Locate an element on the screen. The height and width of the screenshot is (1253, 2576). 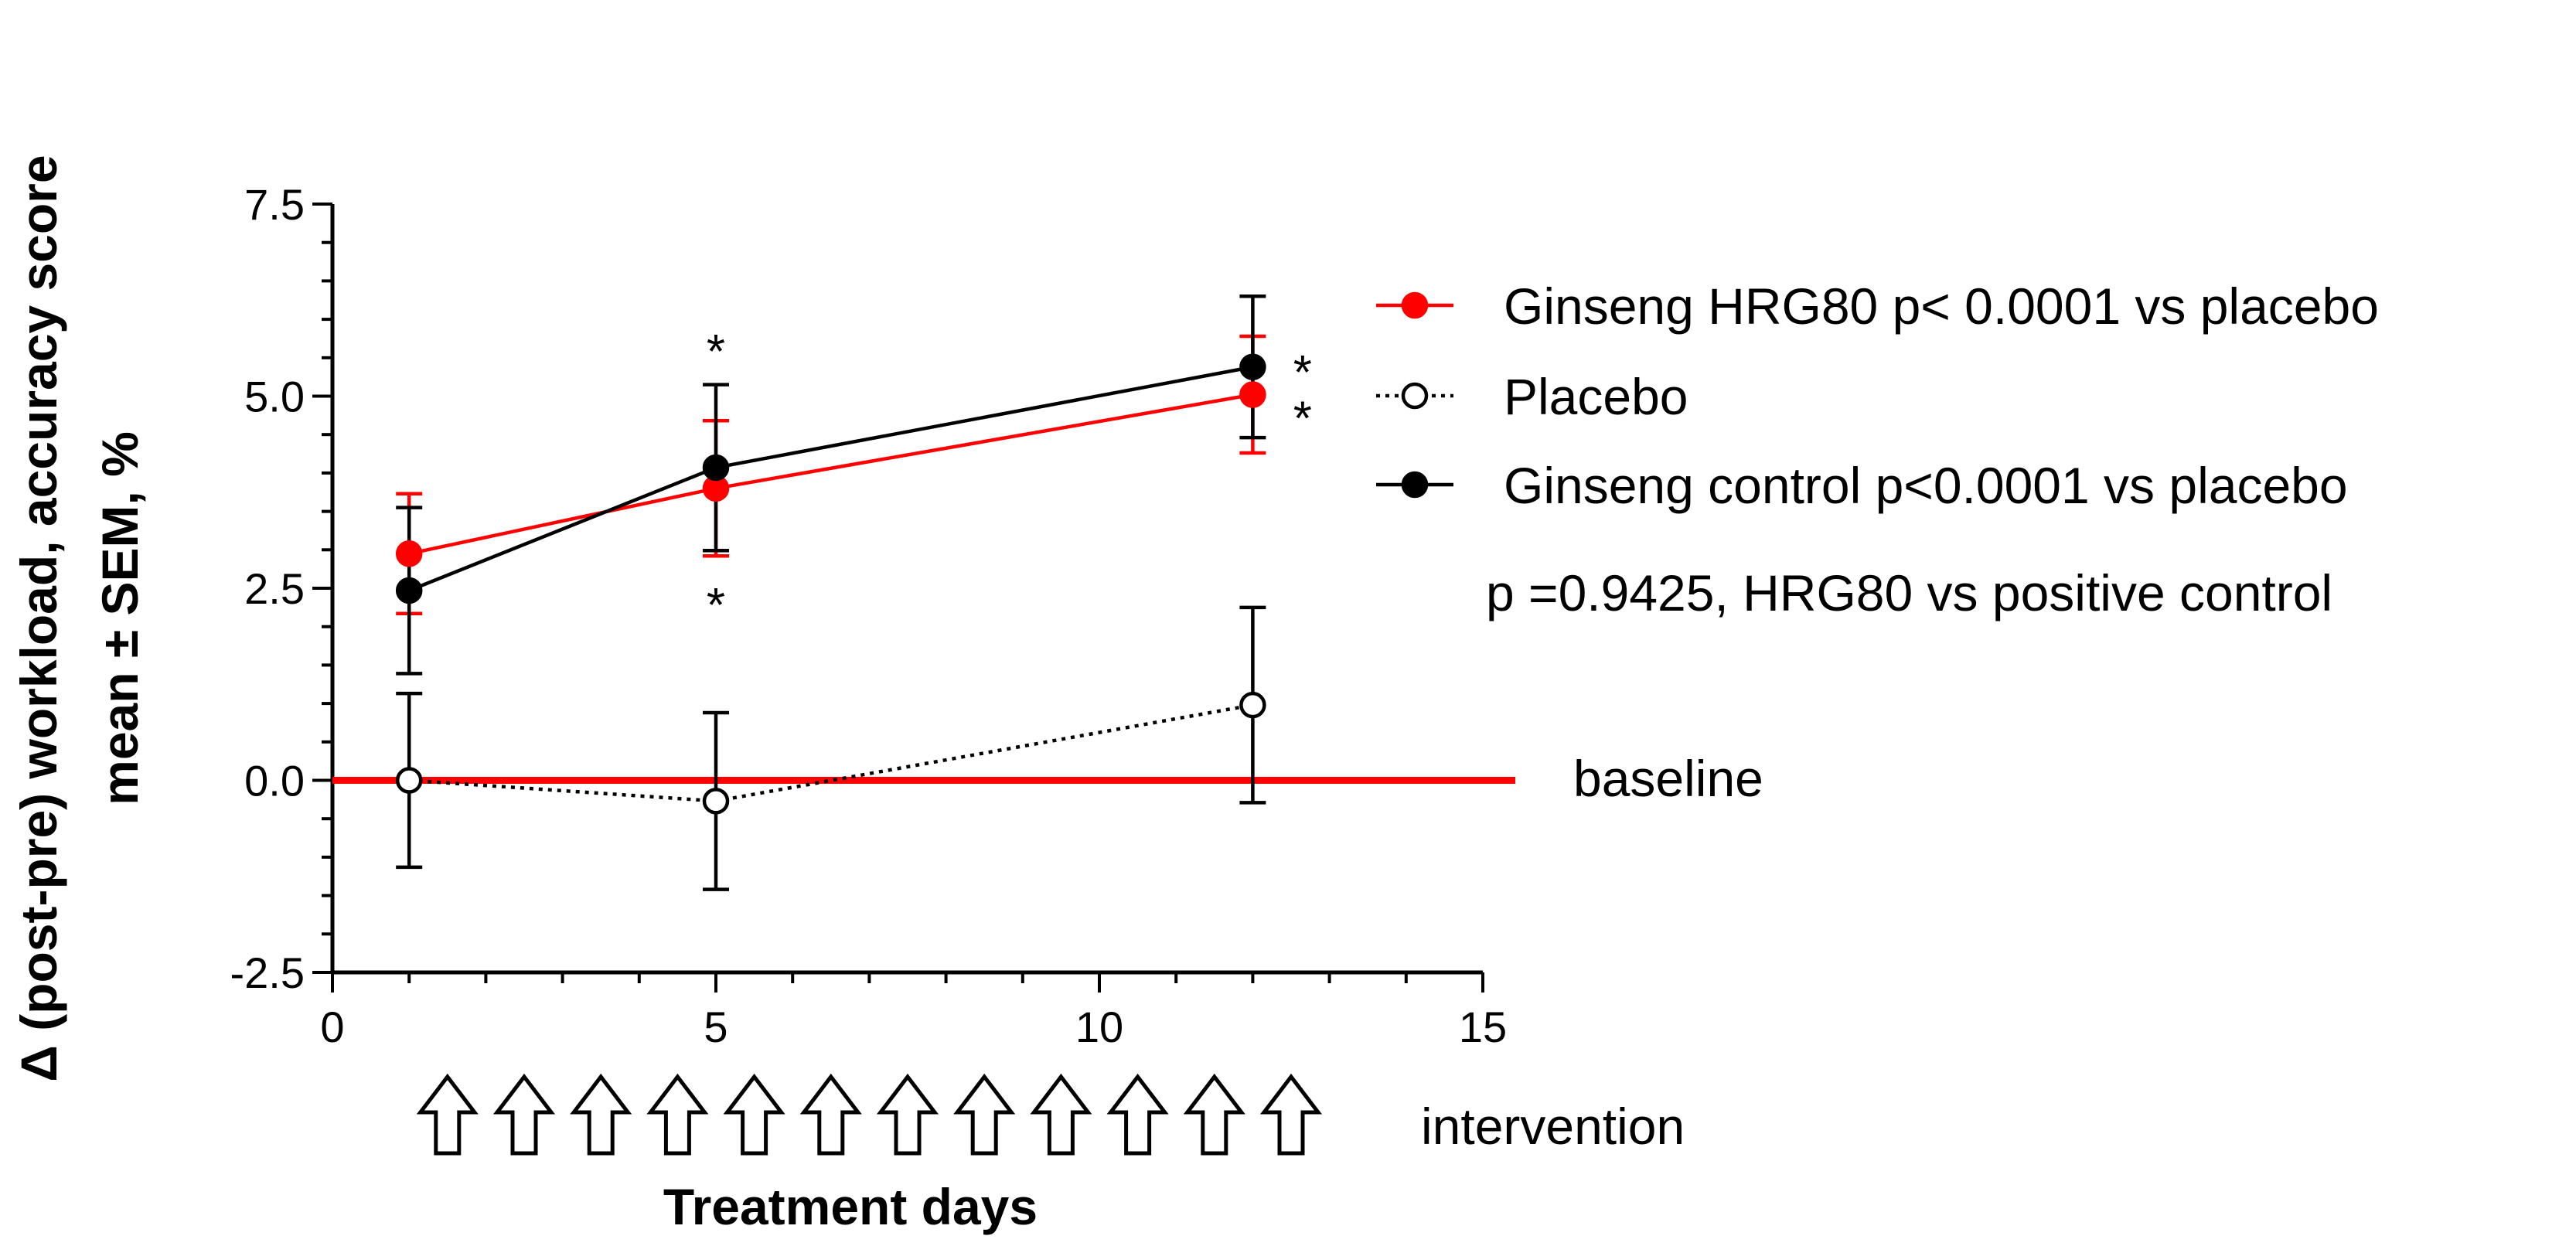
series-line-placebo is located at coordinates (831, 753).